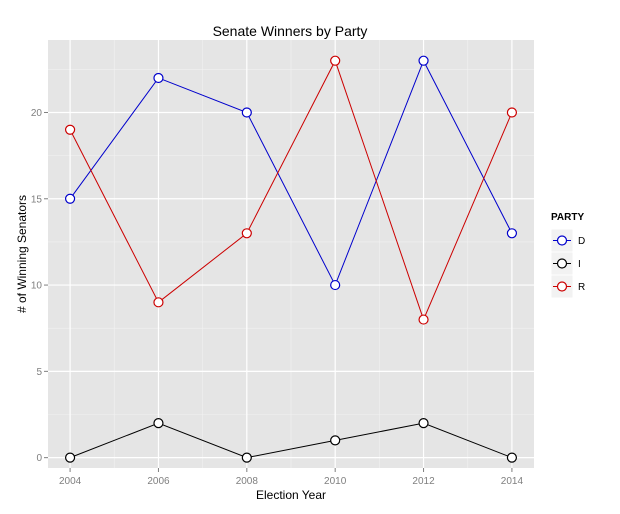 Image resolution: width=620 pixels, height=514 pixels. I want to click on x-axis-ticks: 2004 2006 2008 2010 2012 2014, so click(291, 477).